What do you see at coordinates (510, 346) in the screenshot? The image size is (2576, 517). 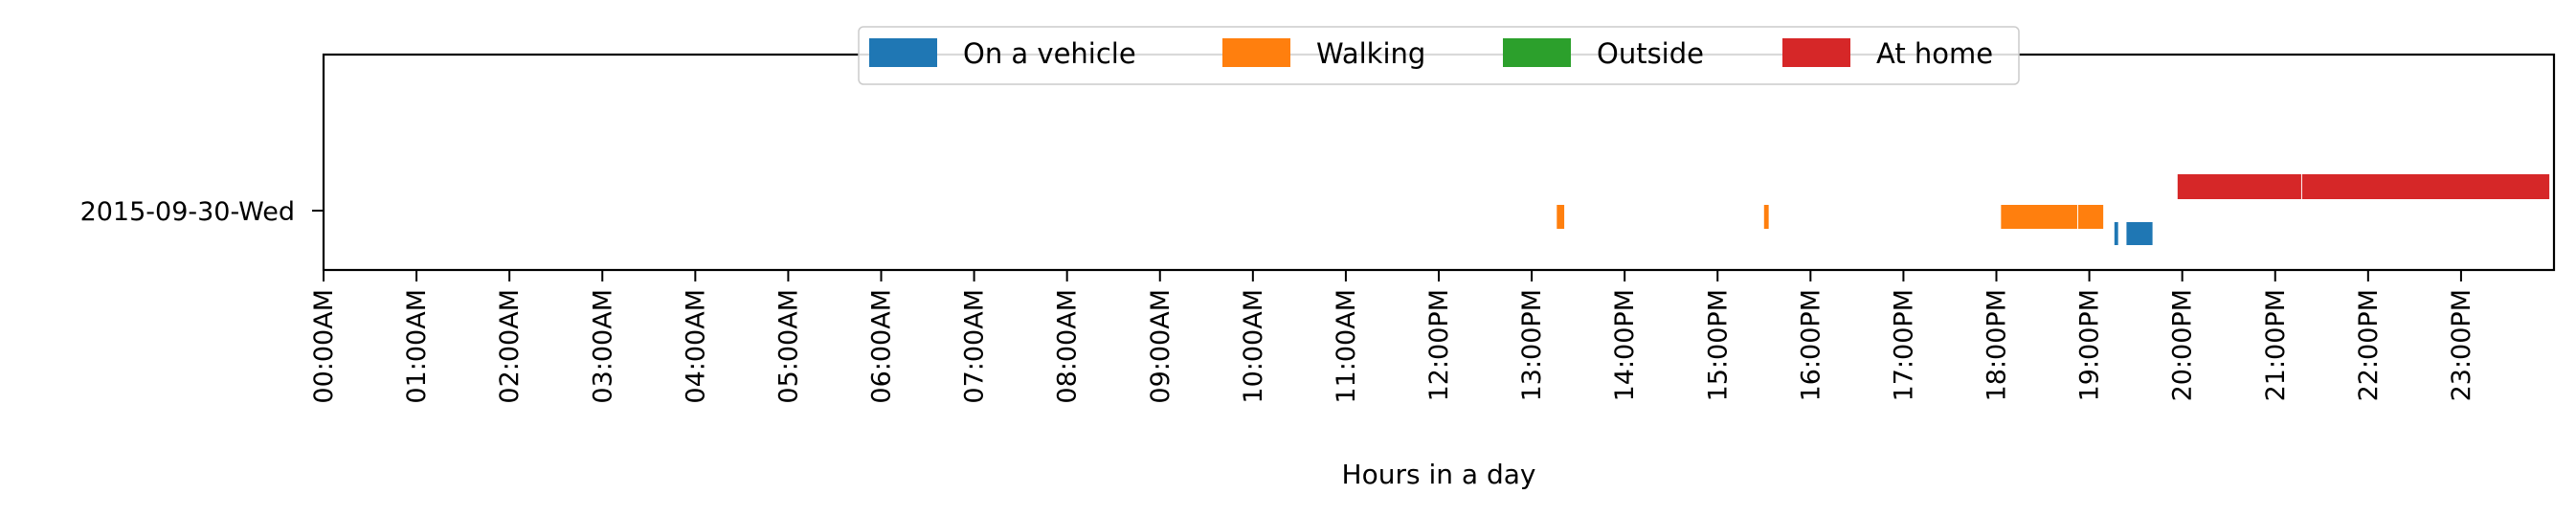 I see `x-tick-label-2: 02:00AM` at bounding box center [510, 346].